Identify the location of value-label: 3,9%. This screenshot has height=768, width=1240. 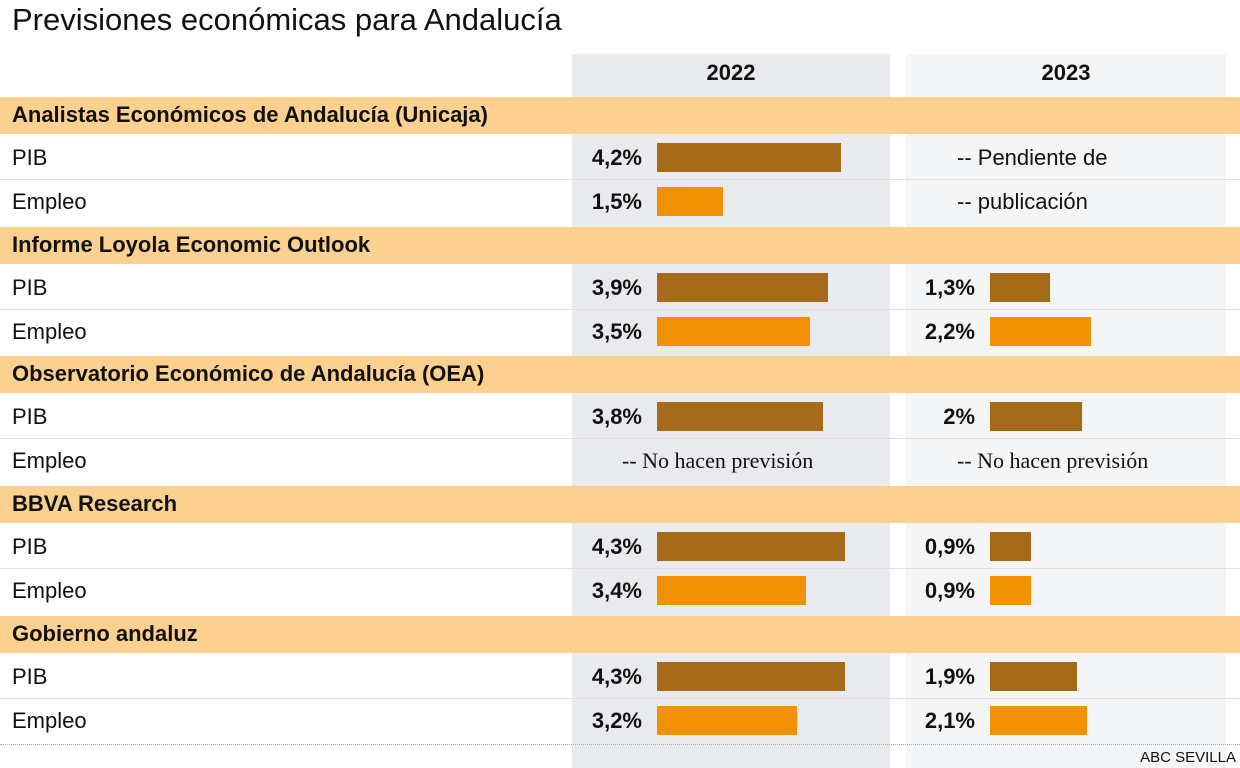
(616, 287).